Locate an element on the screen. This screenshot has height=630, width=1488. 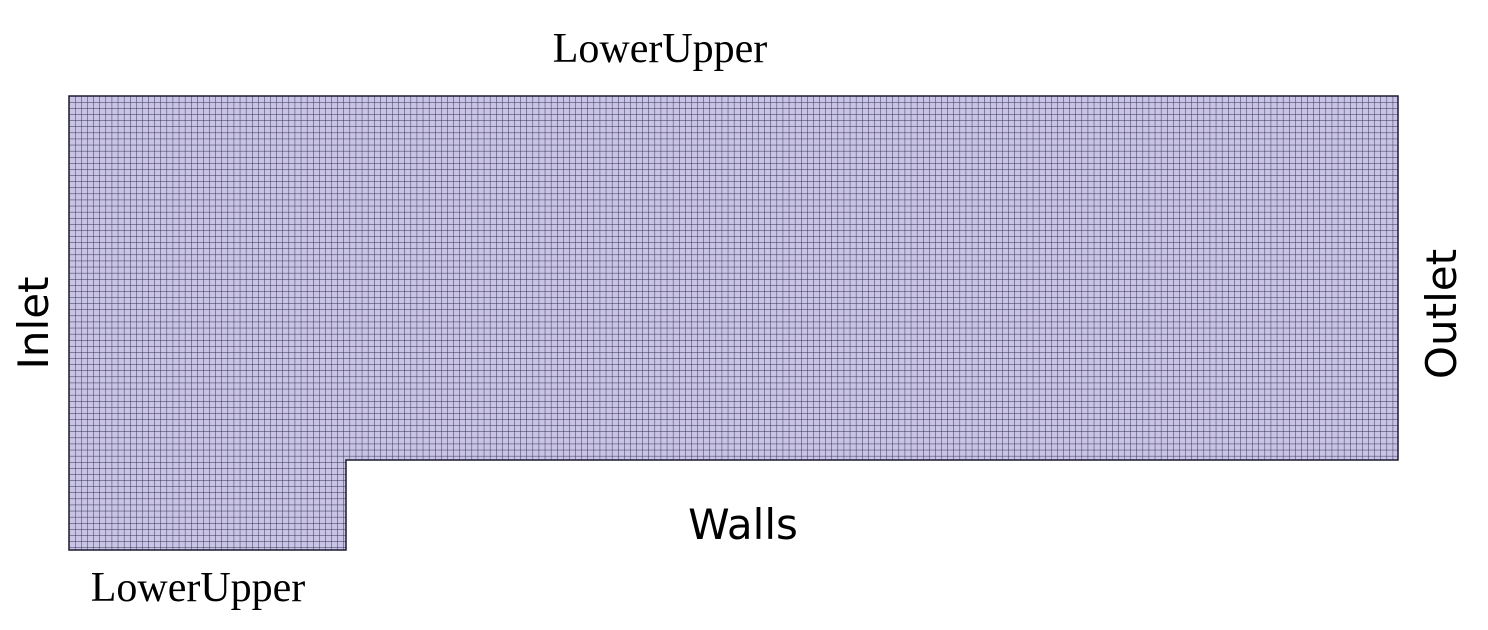
top-boundary-label: LowerUpper is located at coordinates (660, 49).